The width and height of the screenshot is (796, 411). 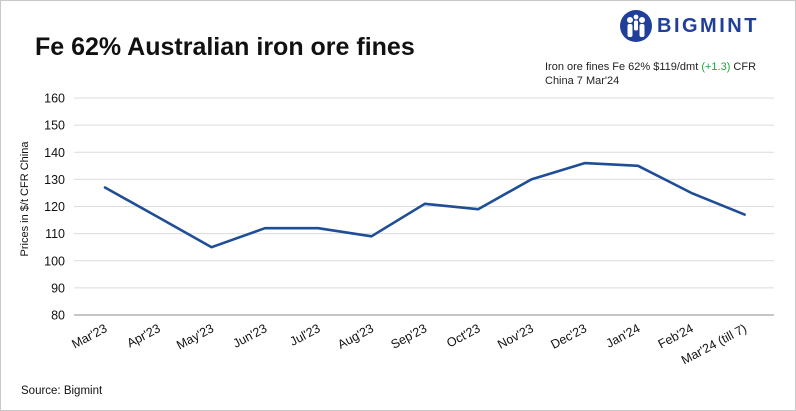 I want to click on y-tick-label: 130, so click(x=54, y=180).